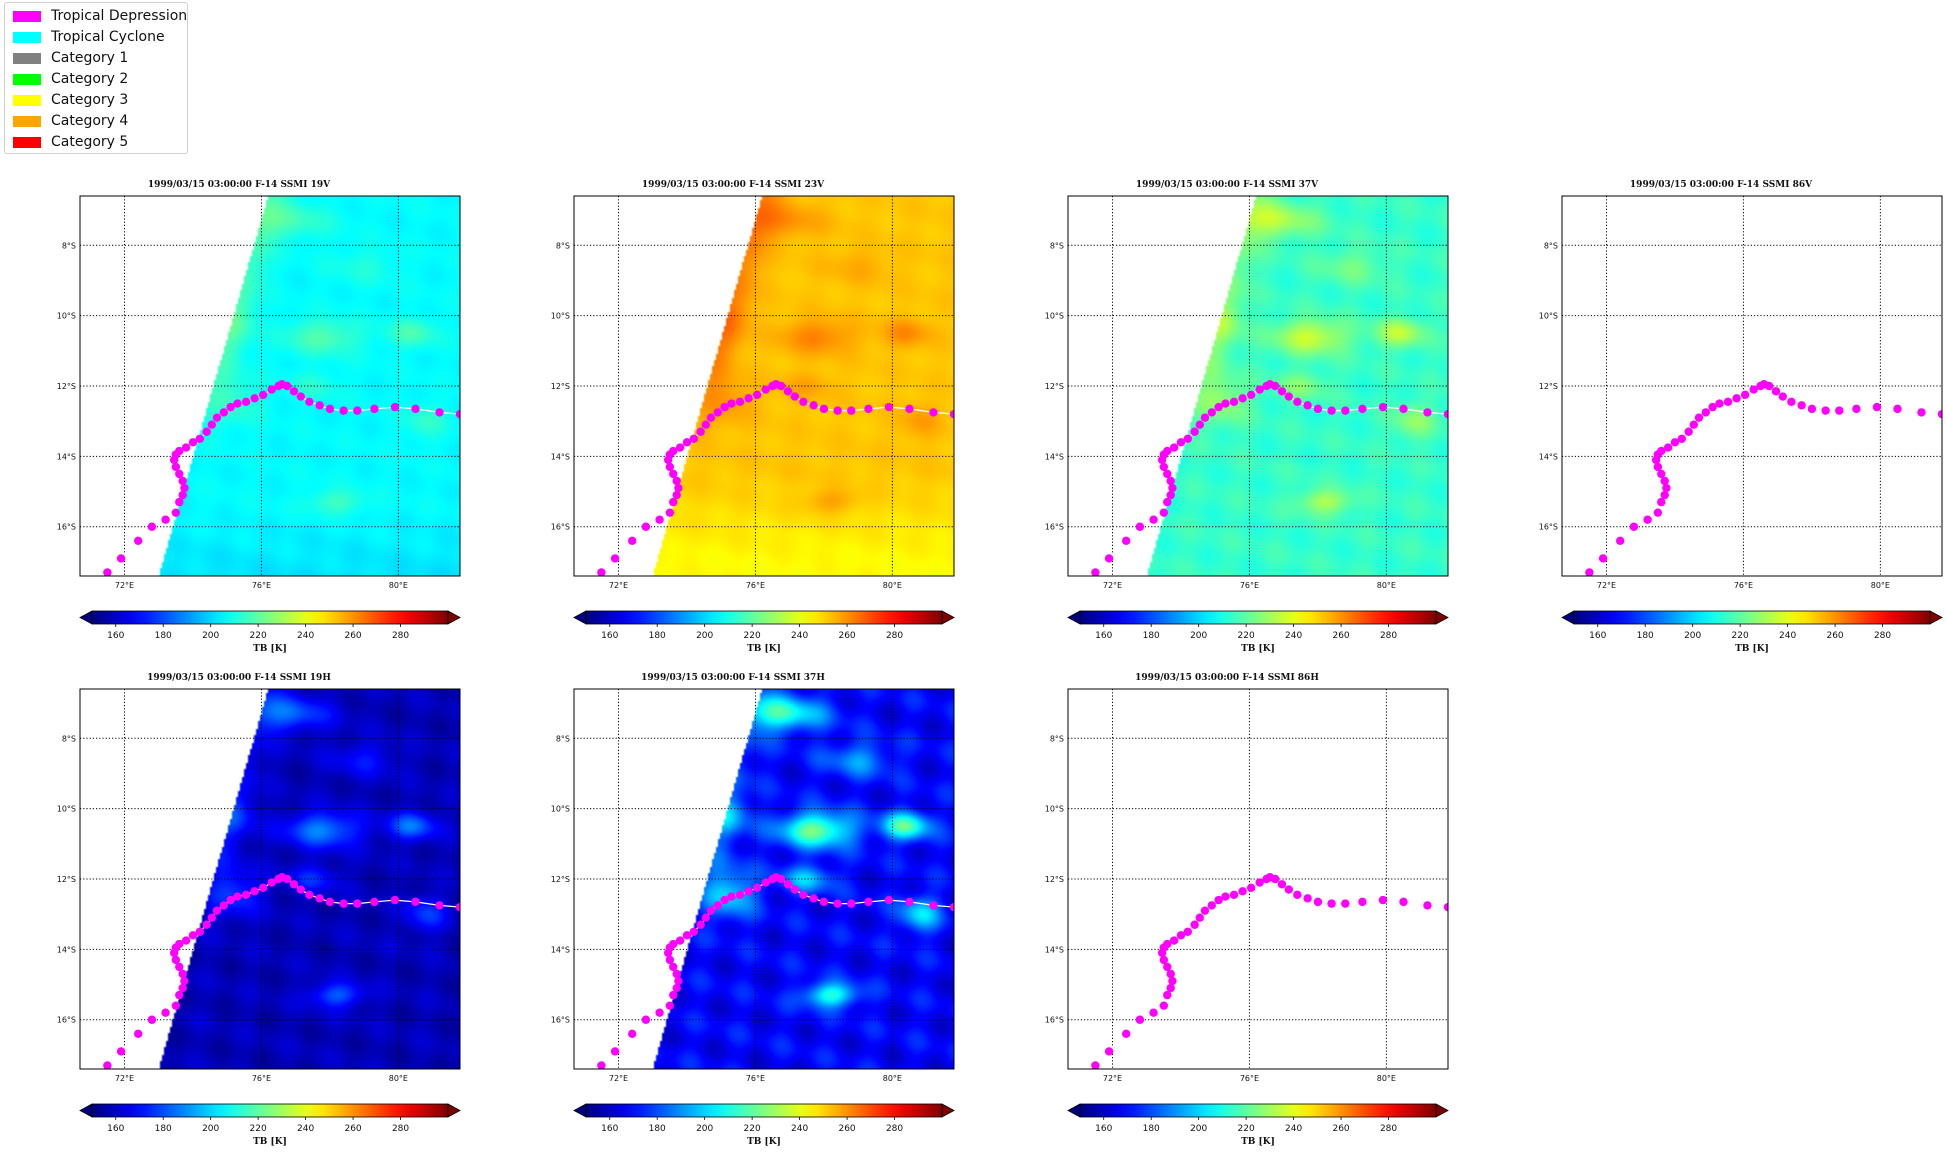 The width and height of the screenshot is (1946, 1162). What do you see at coordinates (657, 1129) in the screenshot?
I see `colorbar-tick-label: 180` at bounding box center [657, 1129].